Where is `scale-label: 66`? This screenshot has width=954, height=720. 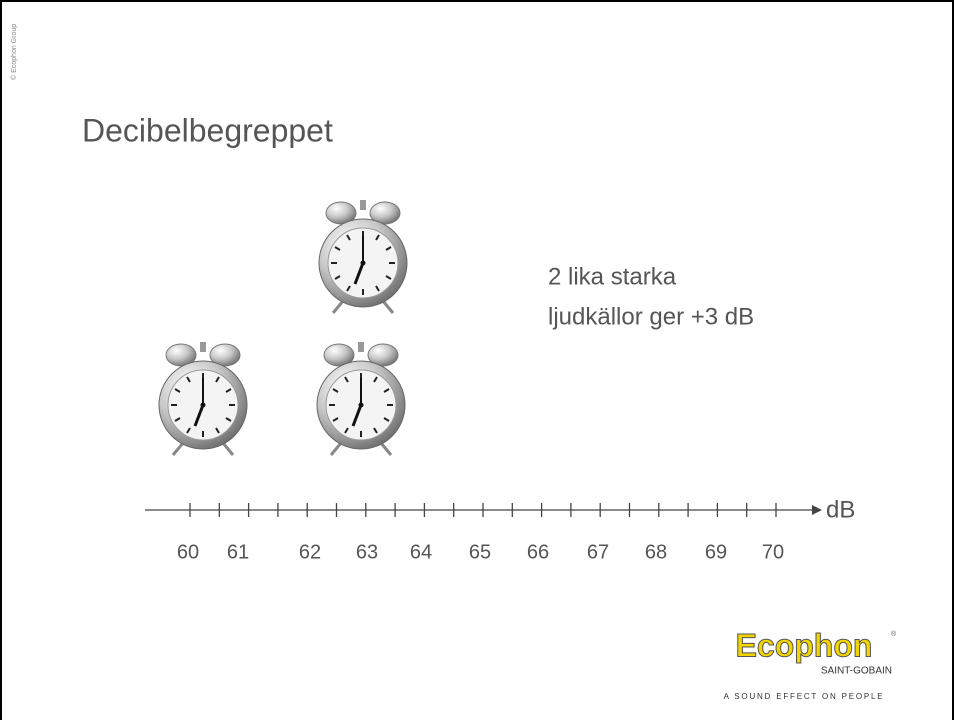 scale-label: 66 is located at coordinates (538, 552).